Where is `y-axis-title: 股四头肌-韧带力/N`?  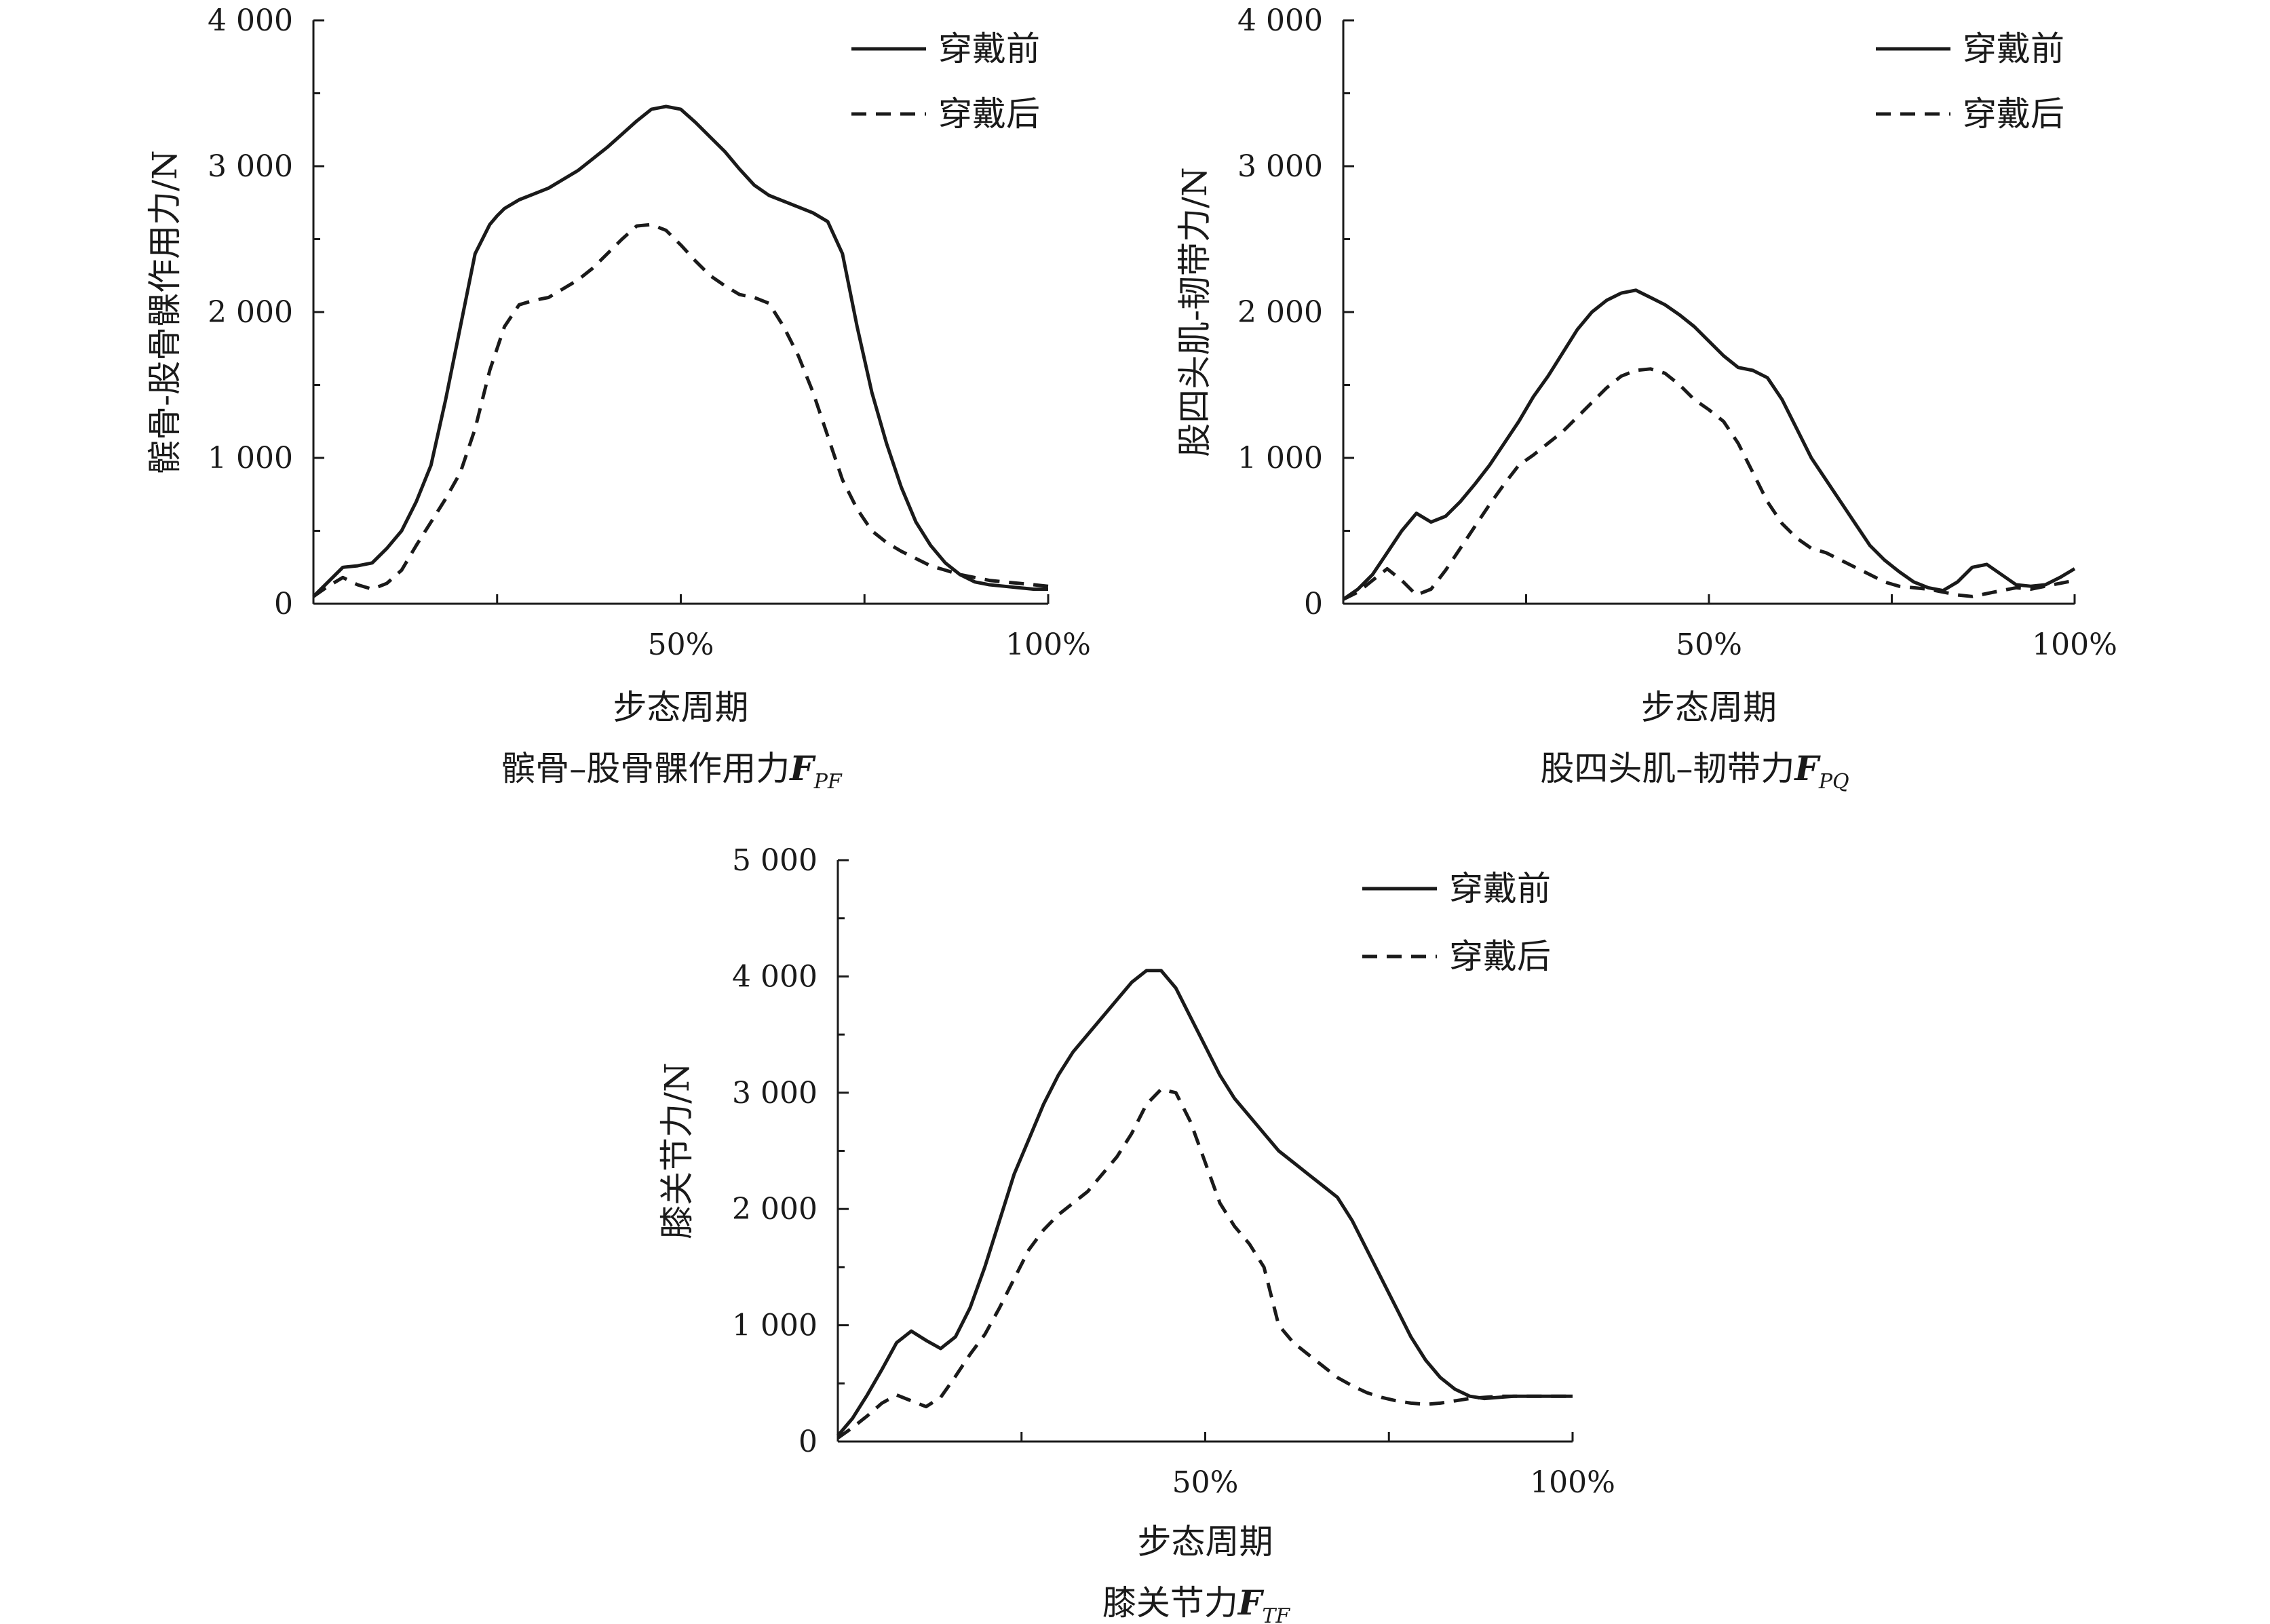
y-axis-title: 股四头肌-韧带力/N is located at coordinates (1194, 312).